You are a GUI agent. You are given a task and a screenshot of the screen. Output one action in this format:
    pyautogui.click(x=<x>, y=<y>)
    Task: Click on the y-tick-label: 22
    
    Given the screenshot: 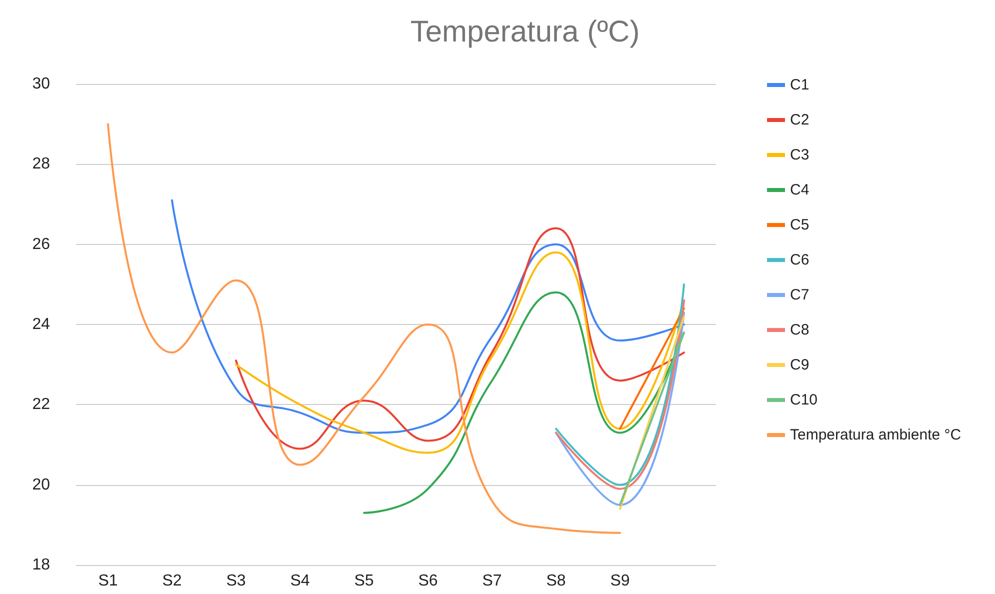 What is the action you would take?
    pyautogui.click(x=41, y=405)
    